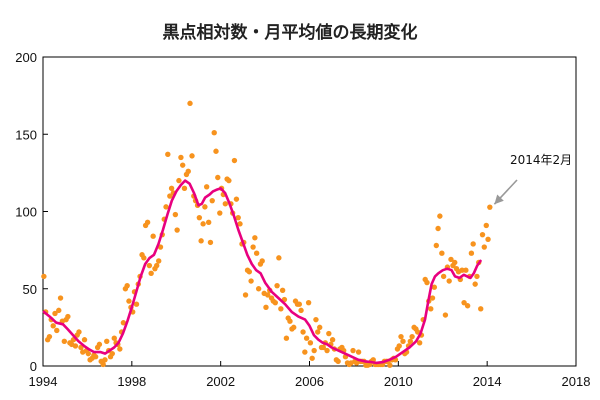  Describe the element at coordinates (26, 212) in the screenshot. I see `y-tick-label: 100` at that location.